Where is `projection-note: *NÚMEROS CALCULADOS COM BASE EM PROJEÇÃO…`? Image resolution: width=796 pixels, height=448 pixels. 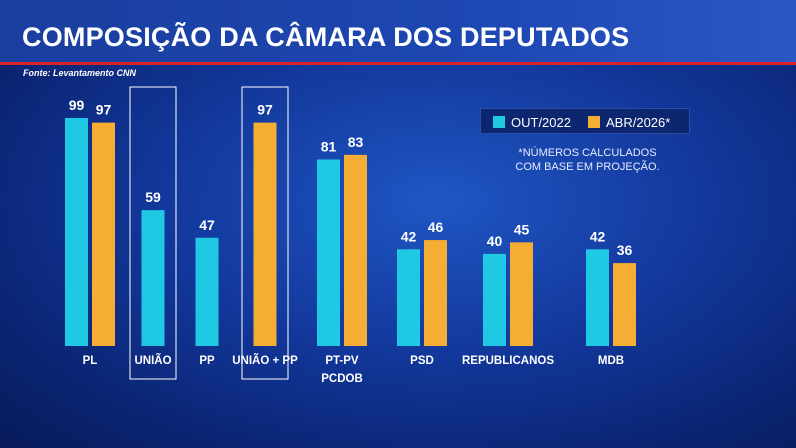
projection-note: *NÚMEROS CALCULADOS COM BASE EM PROJEÇÃO… is located at coordinates (587, 160).